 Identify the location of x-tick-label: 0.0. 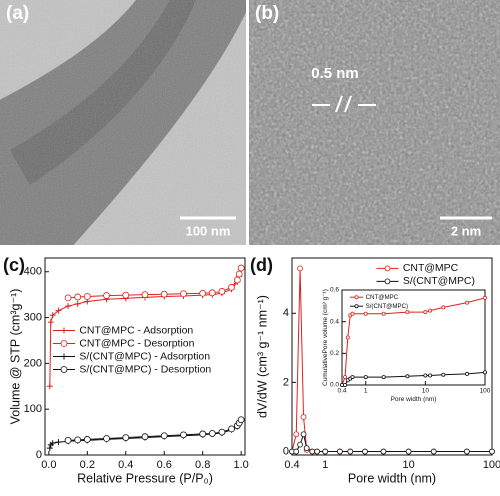
(48, 465).